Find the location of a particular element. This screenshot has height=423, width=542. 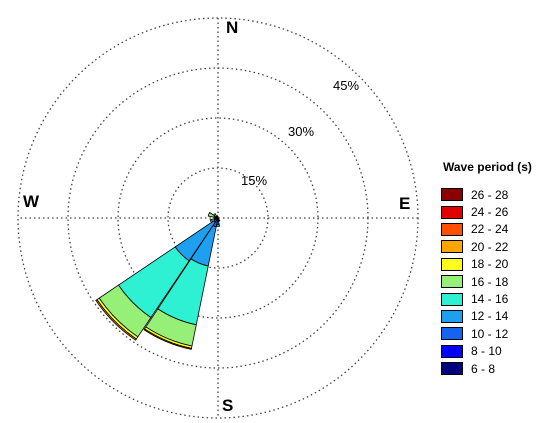

legend-label: 10 - 12 is located at coordinates (490, 333).